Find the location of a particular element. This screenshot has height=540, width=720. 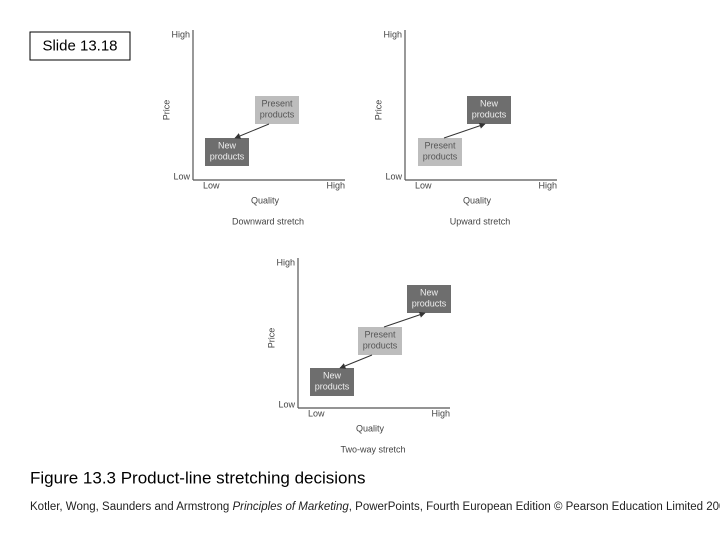

slide-label-box is located at coordinates (80, 46).